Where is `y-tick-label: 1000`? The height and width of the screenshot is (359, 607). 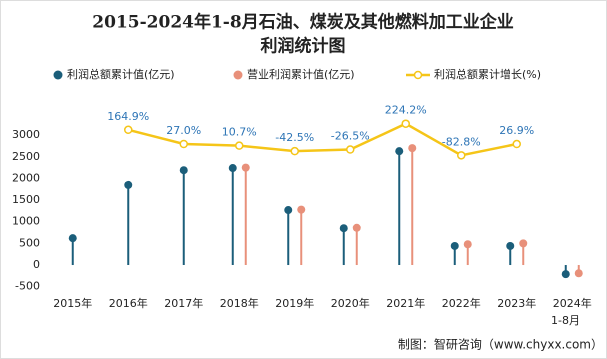 y-tick-label: 1000 is located at coordinates (26, 221).